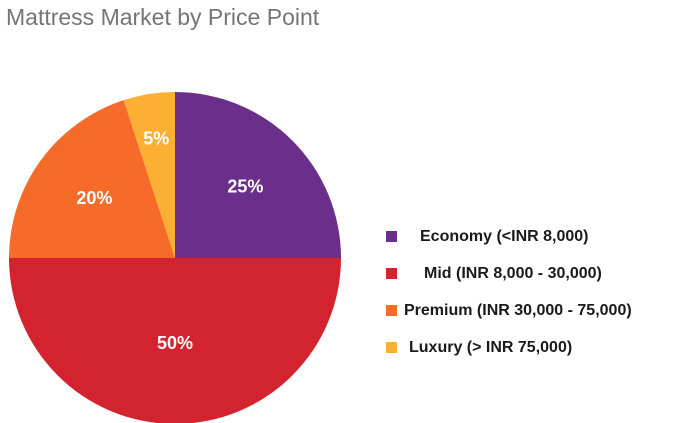 This screenshot has width=685, height=423. I want to click on legend-label-1: Mid (INR 8,000 - 30,000), so click(513, 273).